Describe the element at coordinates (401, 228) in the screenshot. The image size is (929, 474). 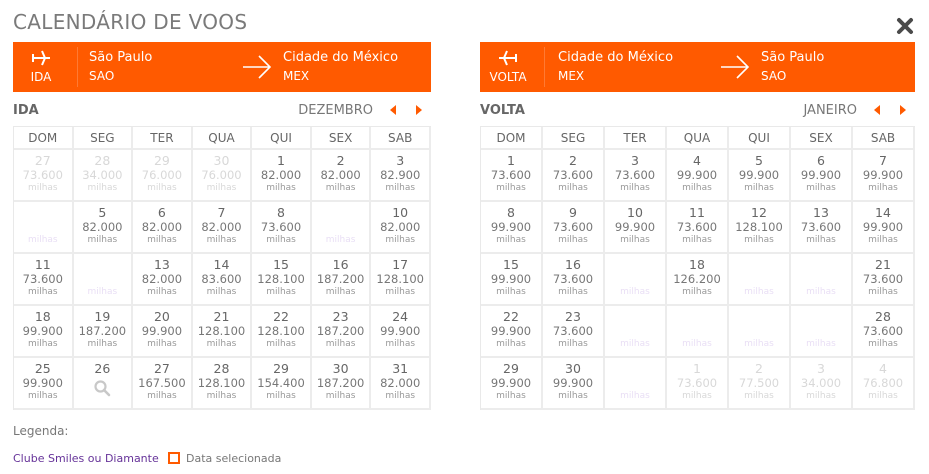
I see `calendar-day-cell: 10 82.000 milhas` at that location.